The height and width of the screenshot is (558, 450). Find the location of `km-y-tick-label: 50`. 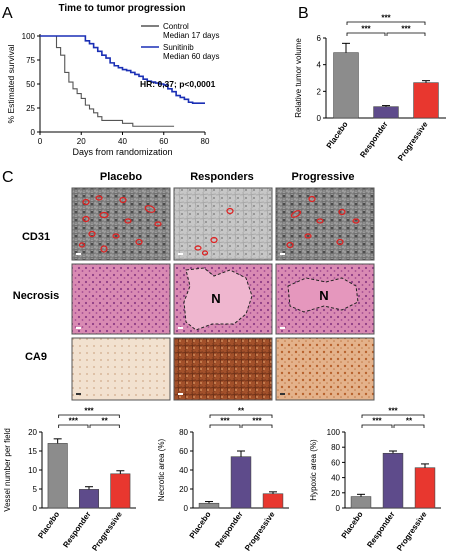

km-y-tick-label: 50 is located at coordinates (30, 84).